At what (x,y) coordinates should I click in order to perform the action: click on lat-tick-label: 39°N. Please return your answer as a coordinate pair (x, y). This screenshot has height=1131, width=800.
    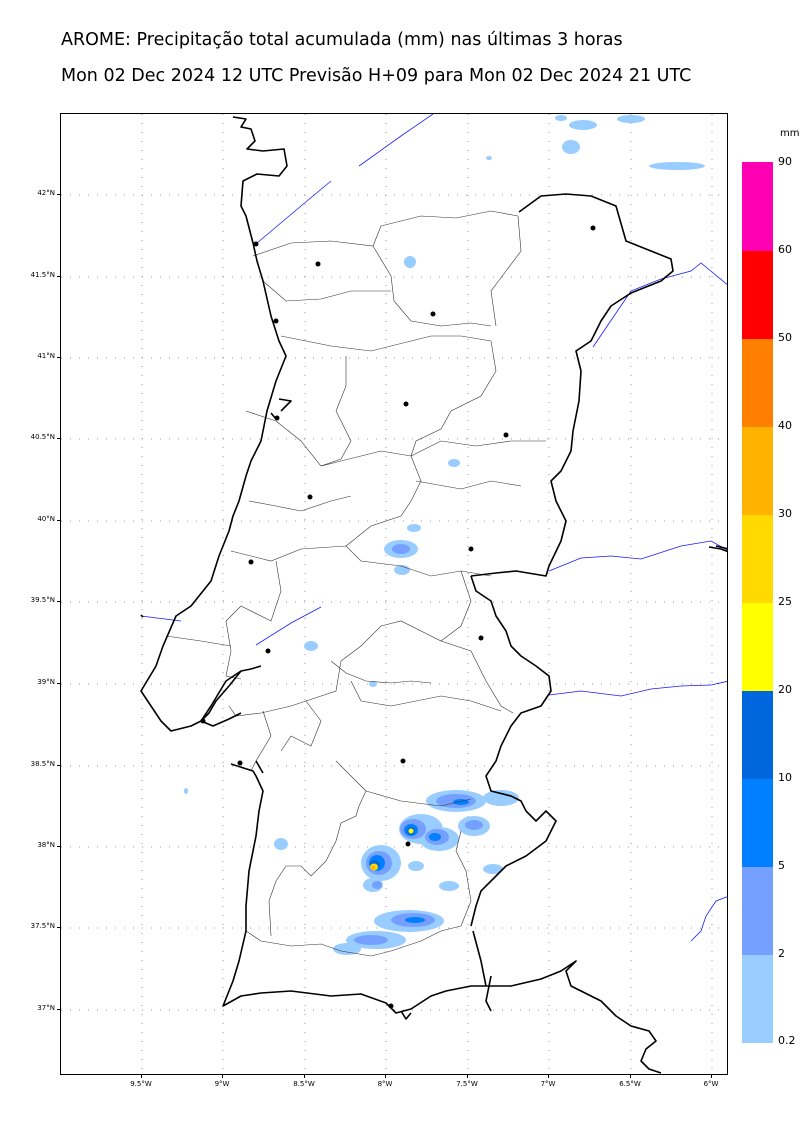
    Looking at the image, I should click on (46, 682).